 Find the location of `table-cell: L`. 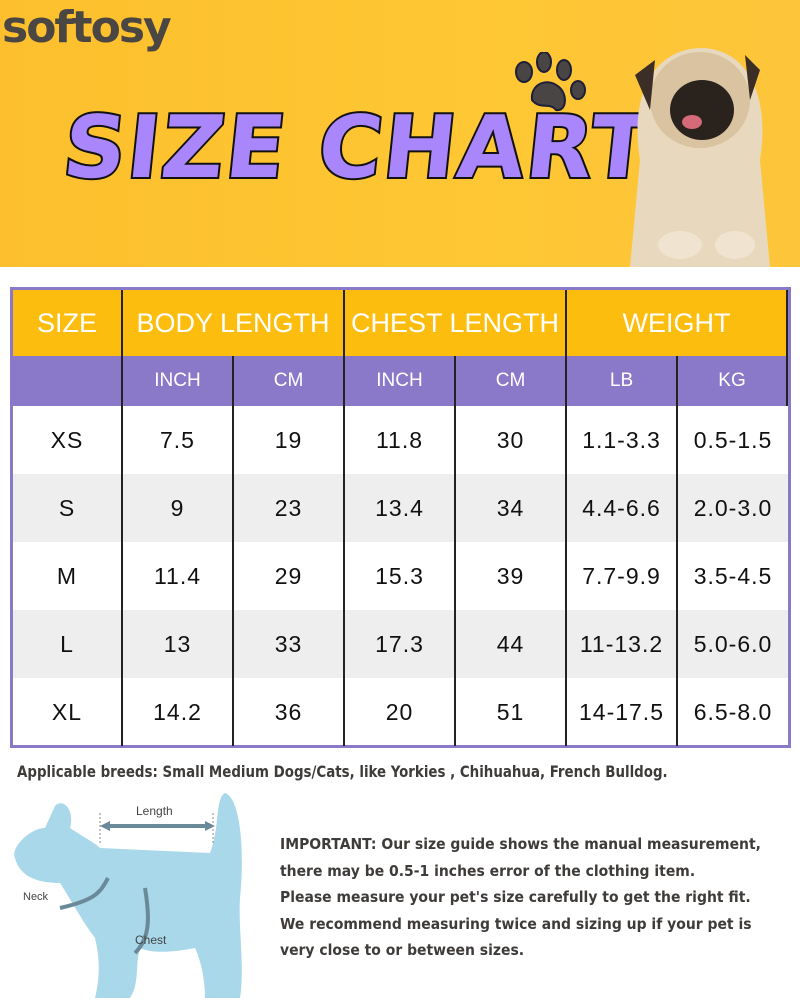

table-cell: L is located at coordinates (68, 644).